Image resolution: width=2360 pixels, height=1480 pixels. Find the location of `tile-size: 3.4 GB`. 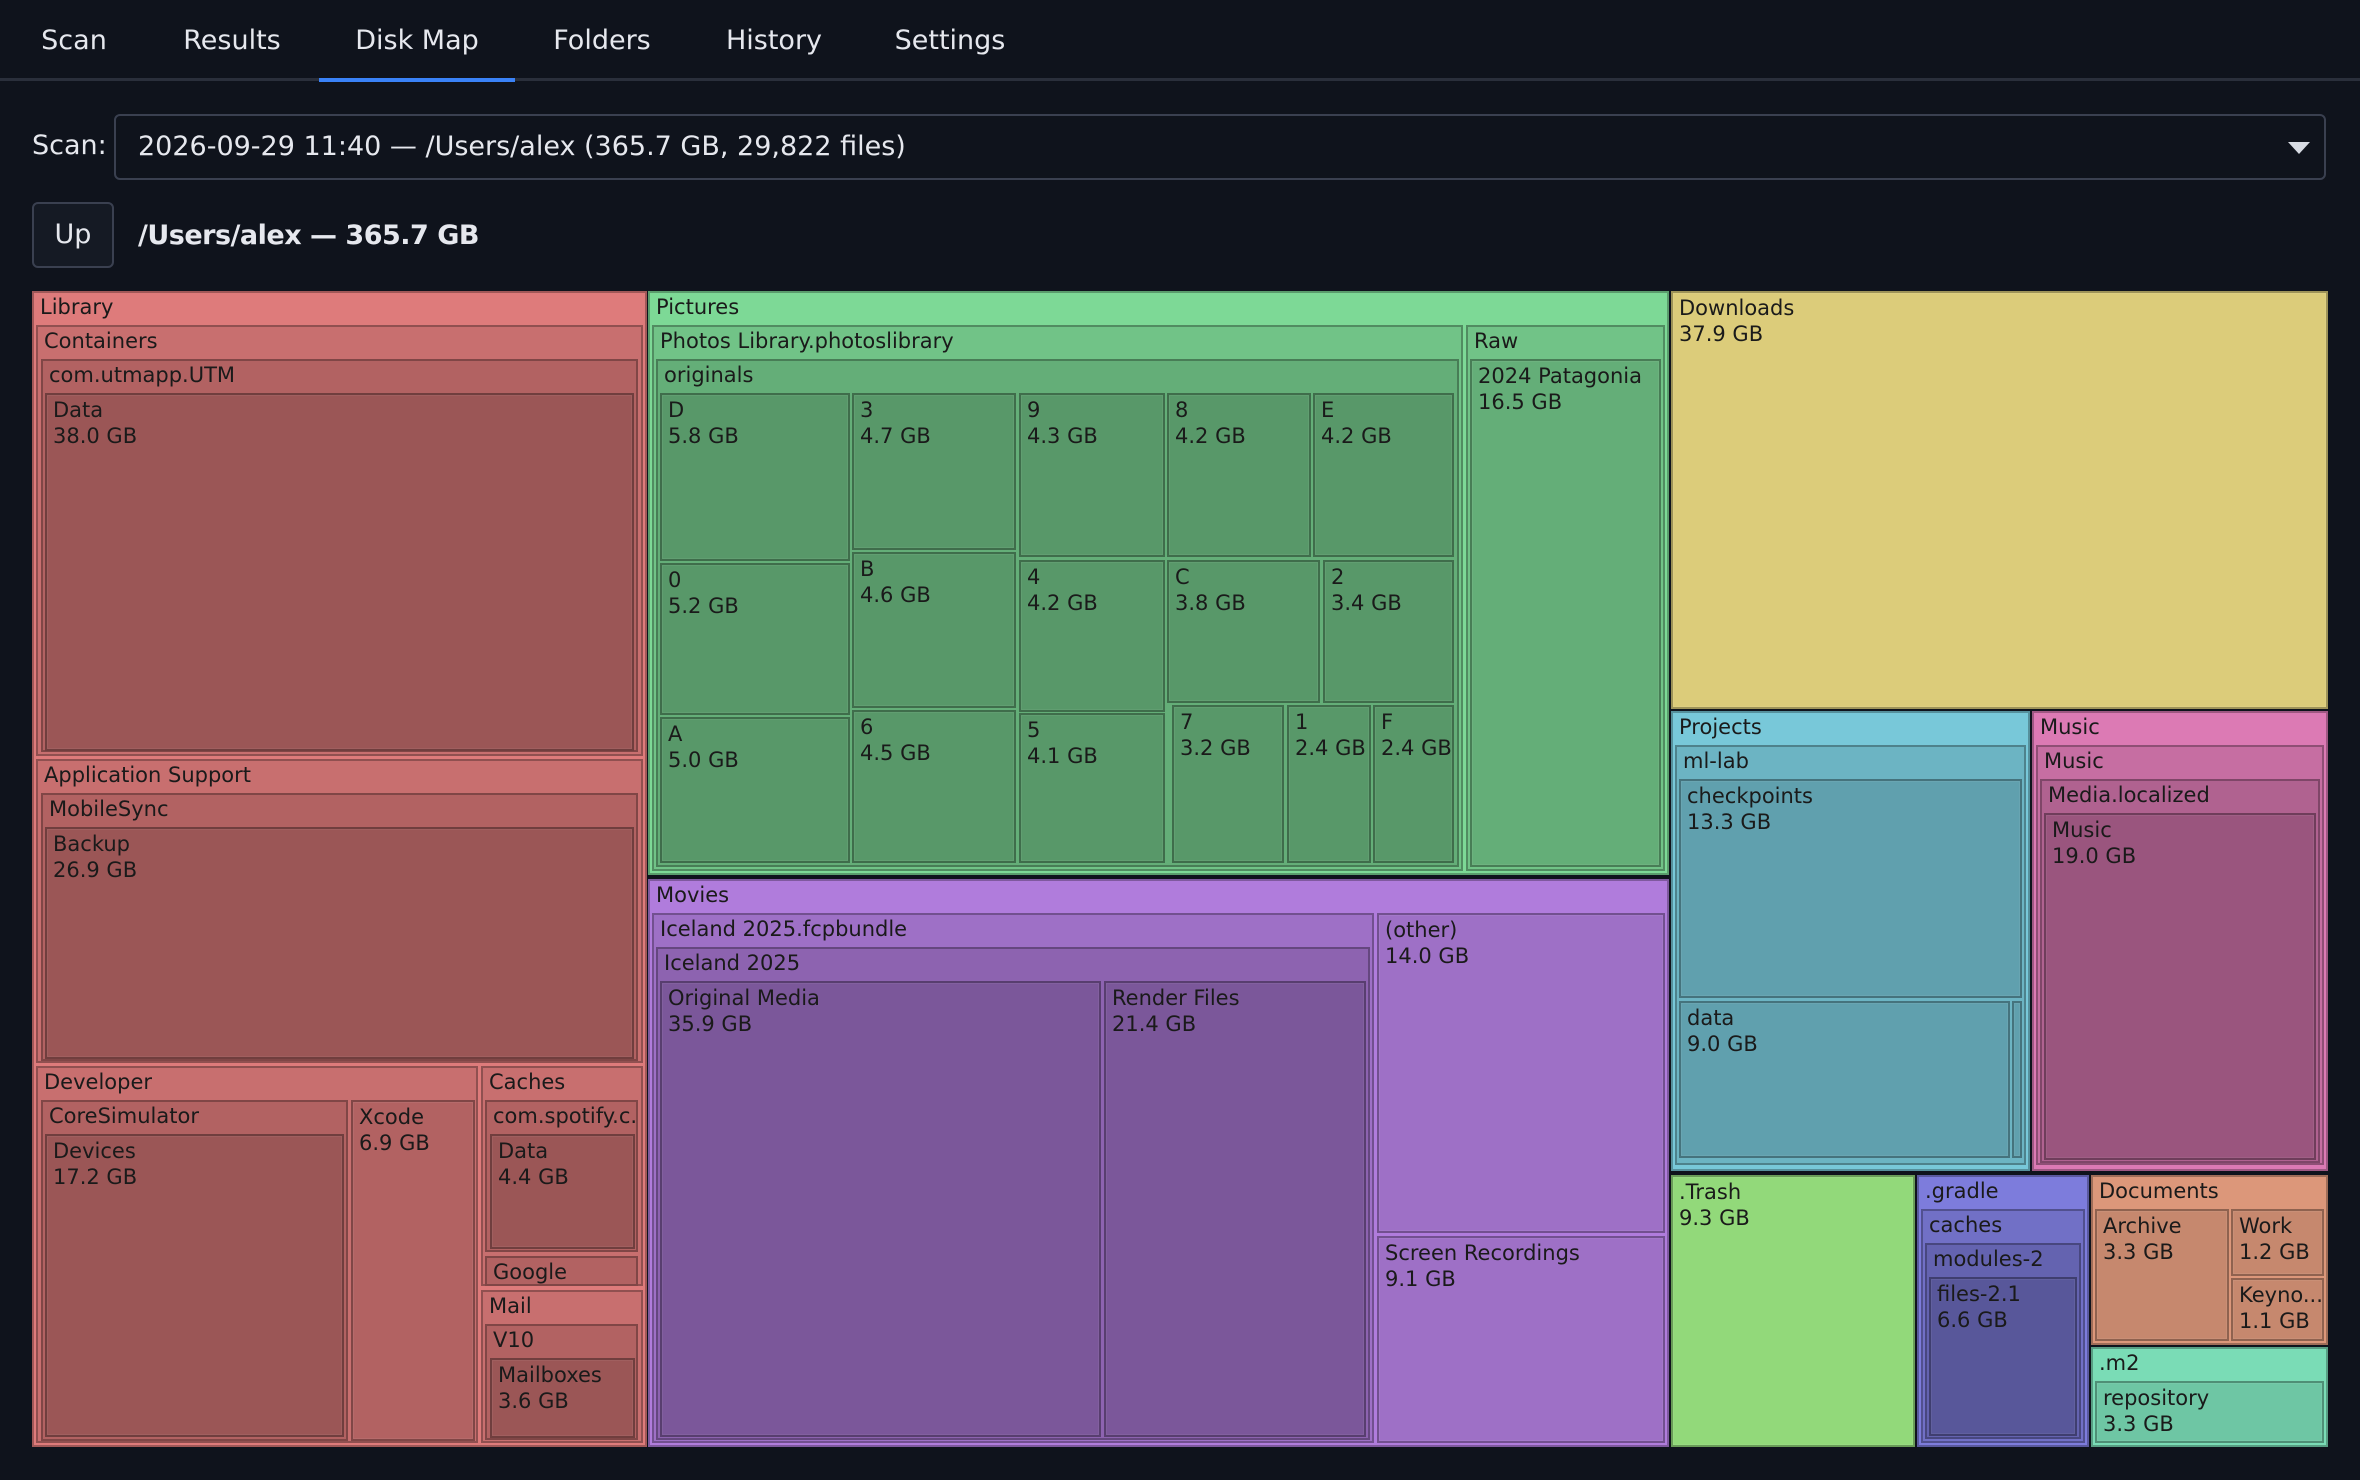

tile-size: 3.4 GB is located at coordinates (1366, 603).